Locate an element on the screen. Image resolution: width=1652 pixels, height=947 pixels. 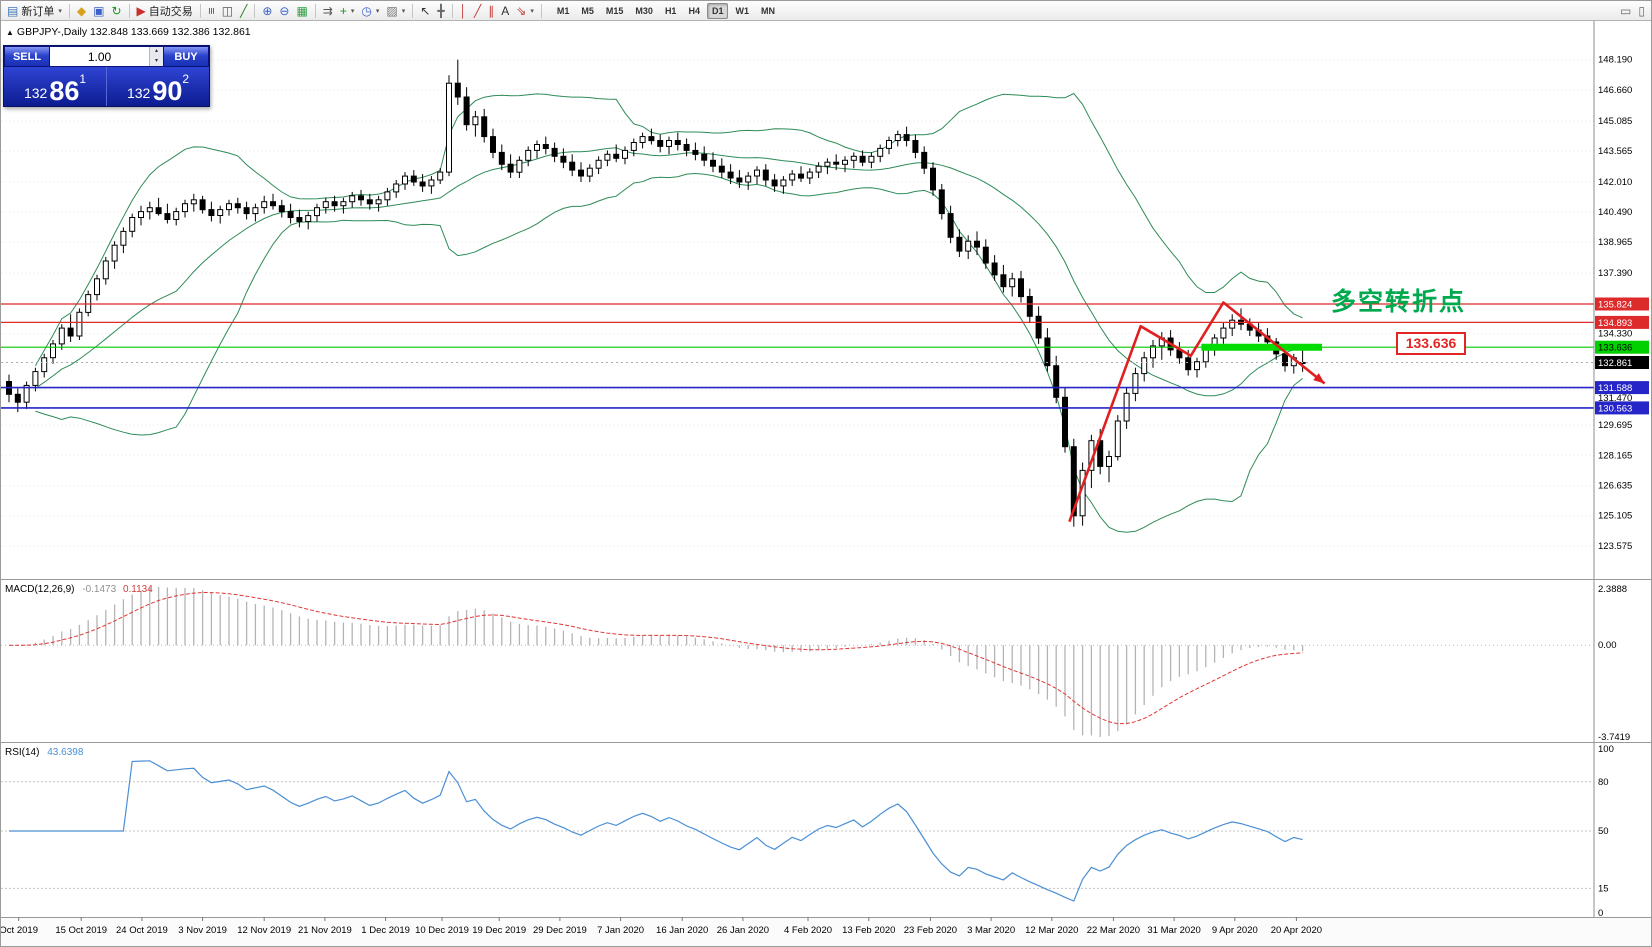
window-tile-icon: ▯ is located at coordinates (1641, 10).